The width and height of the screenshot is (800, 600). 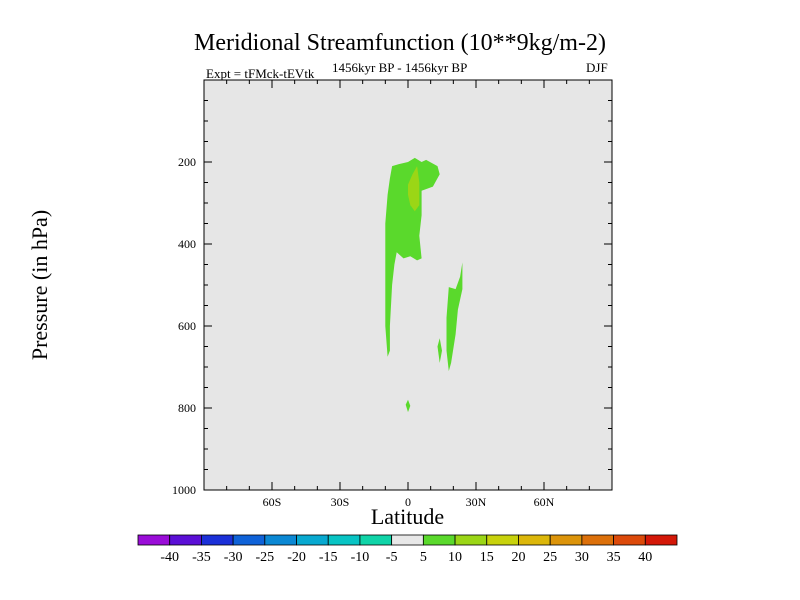 What do you see at coordinates (614, 557) in the screenshot?
I see `colorbar-label: 35` at bounding box center [614, 557].